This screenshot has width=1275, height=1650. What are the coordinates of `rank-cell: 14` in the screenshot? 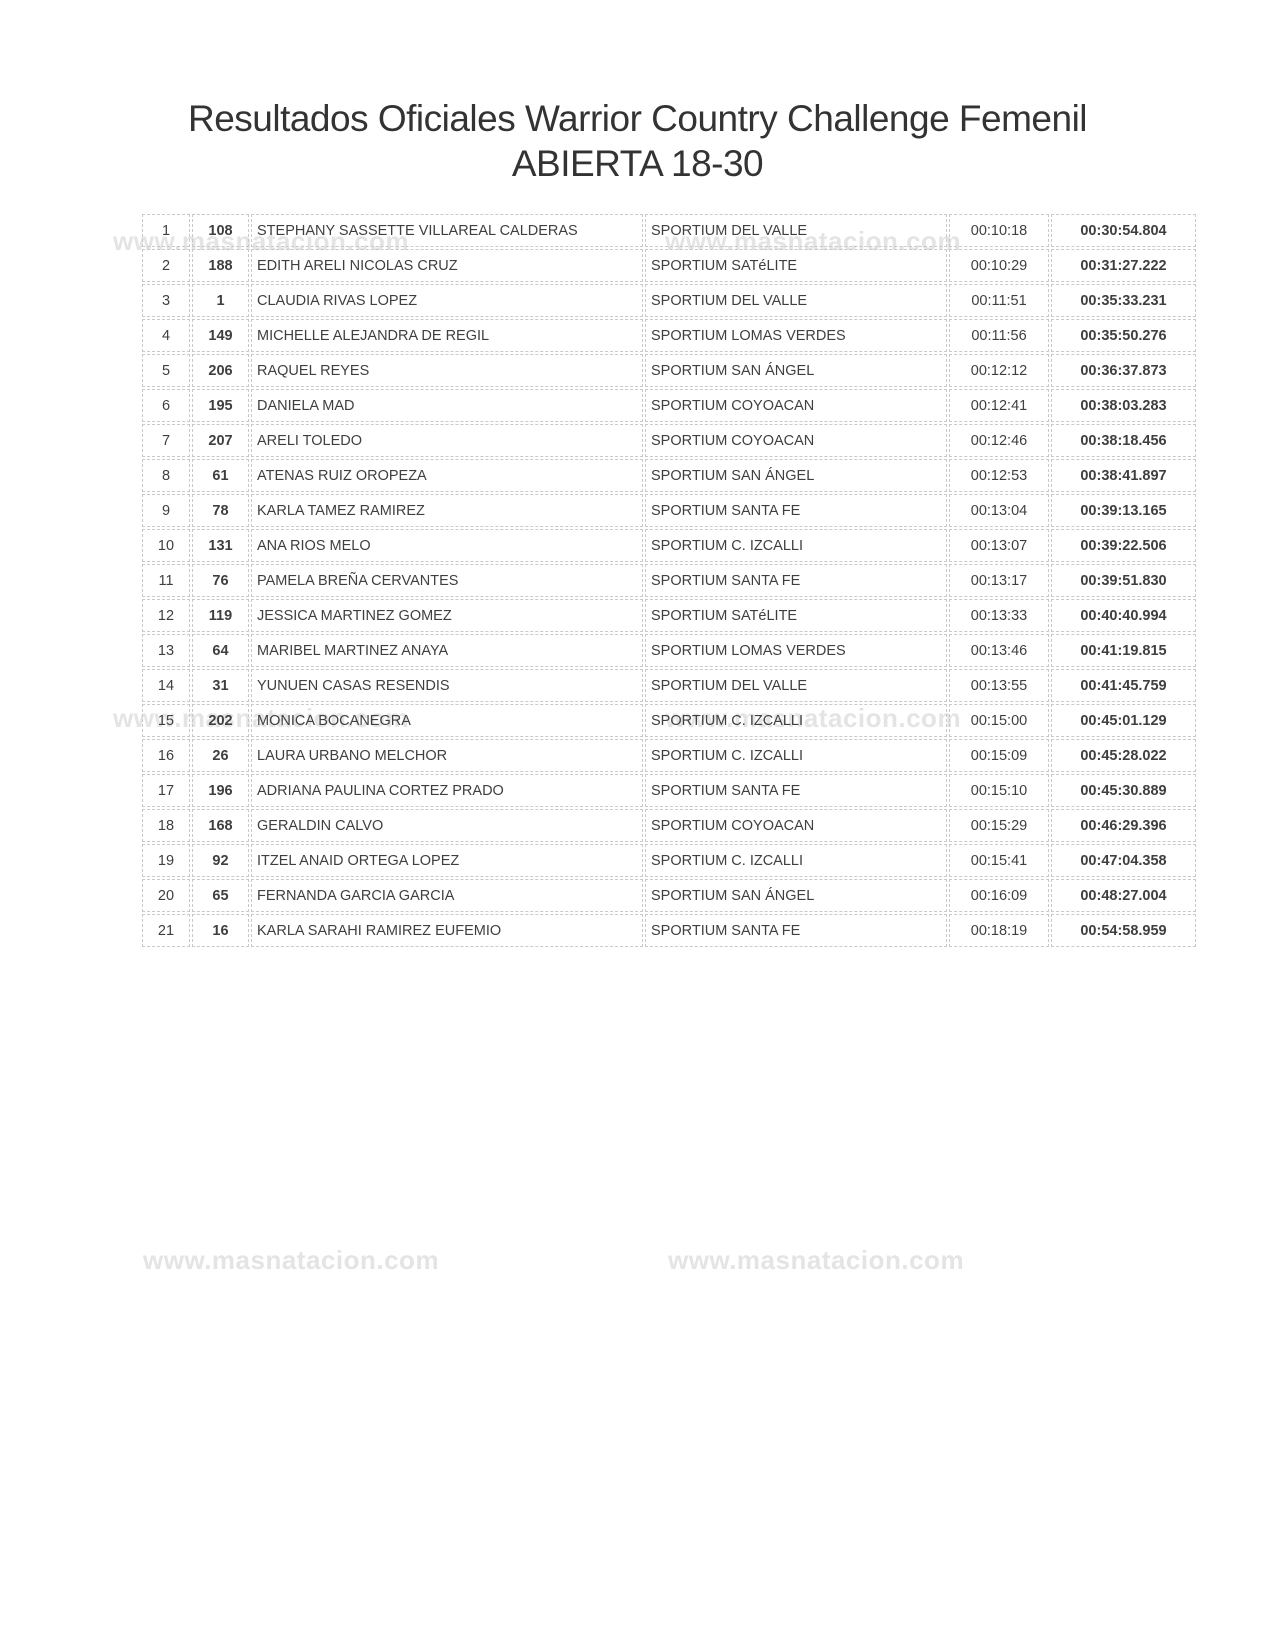 It's located at (166, 685).